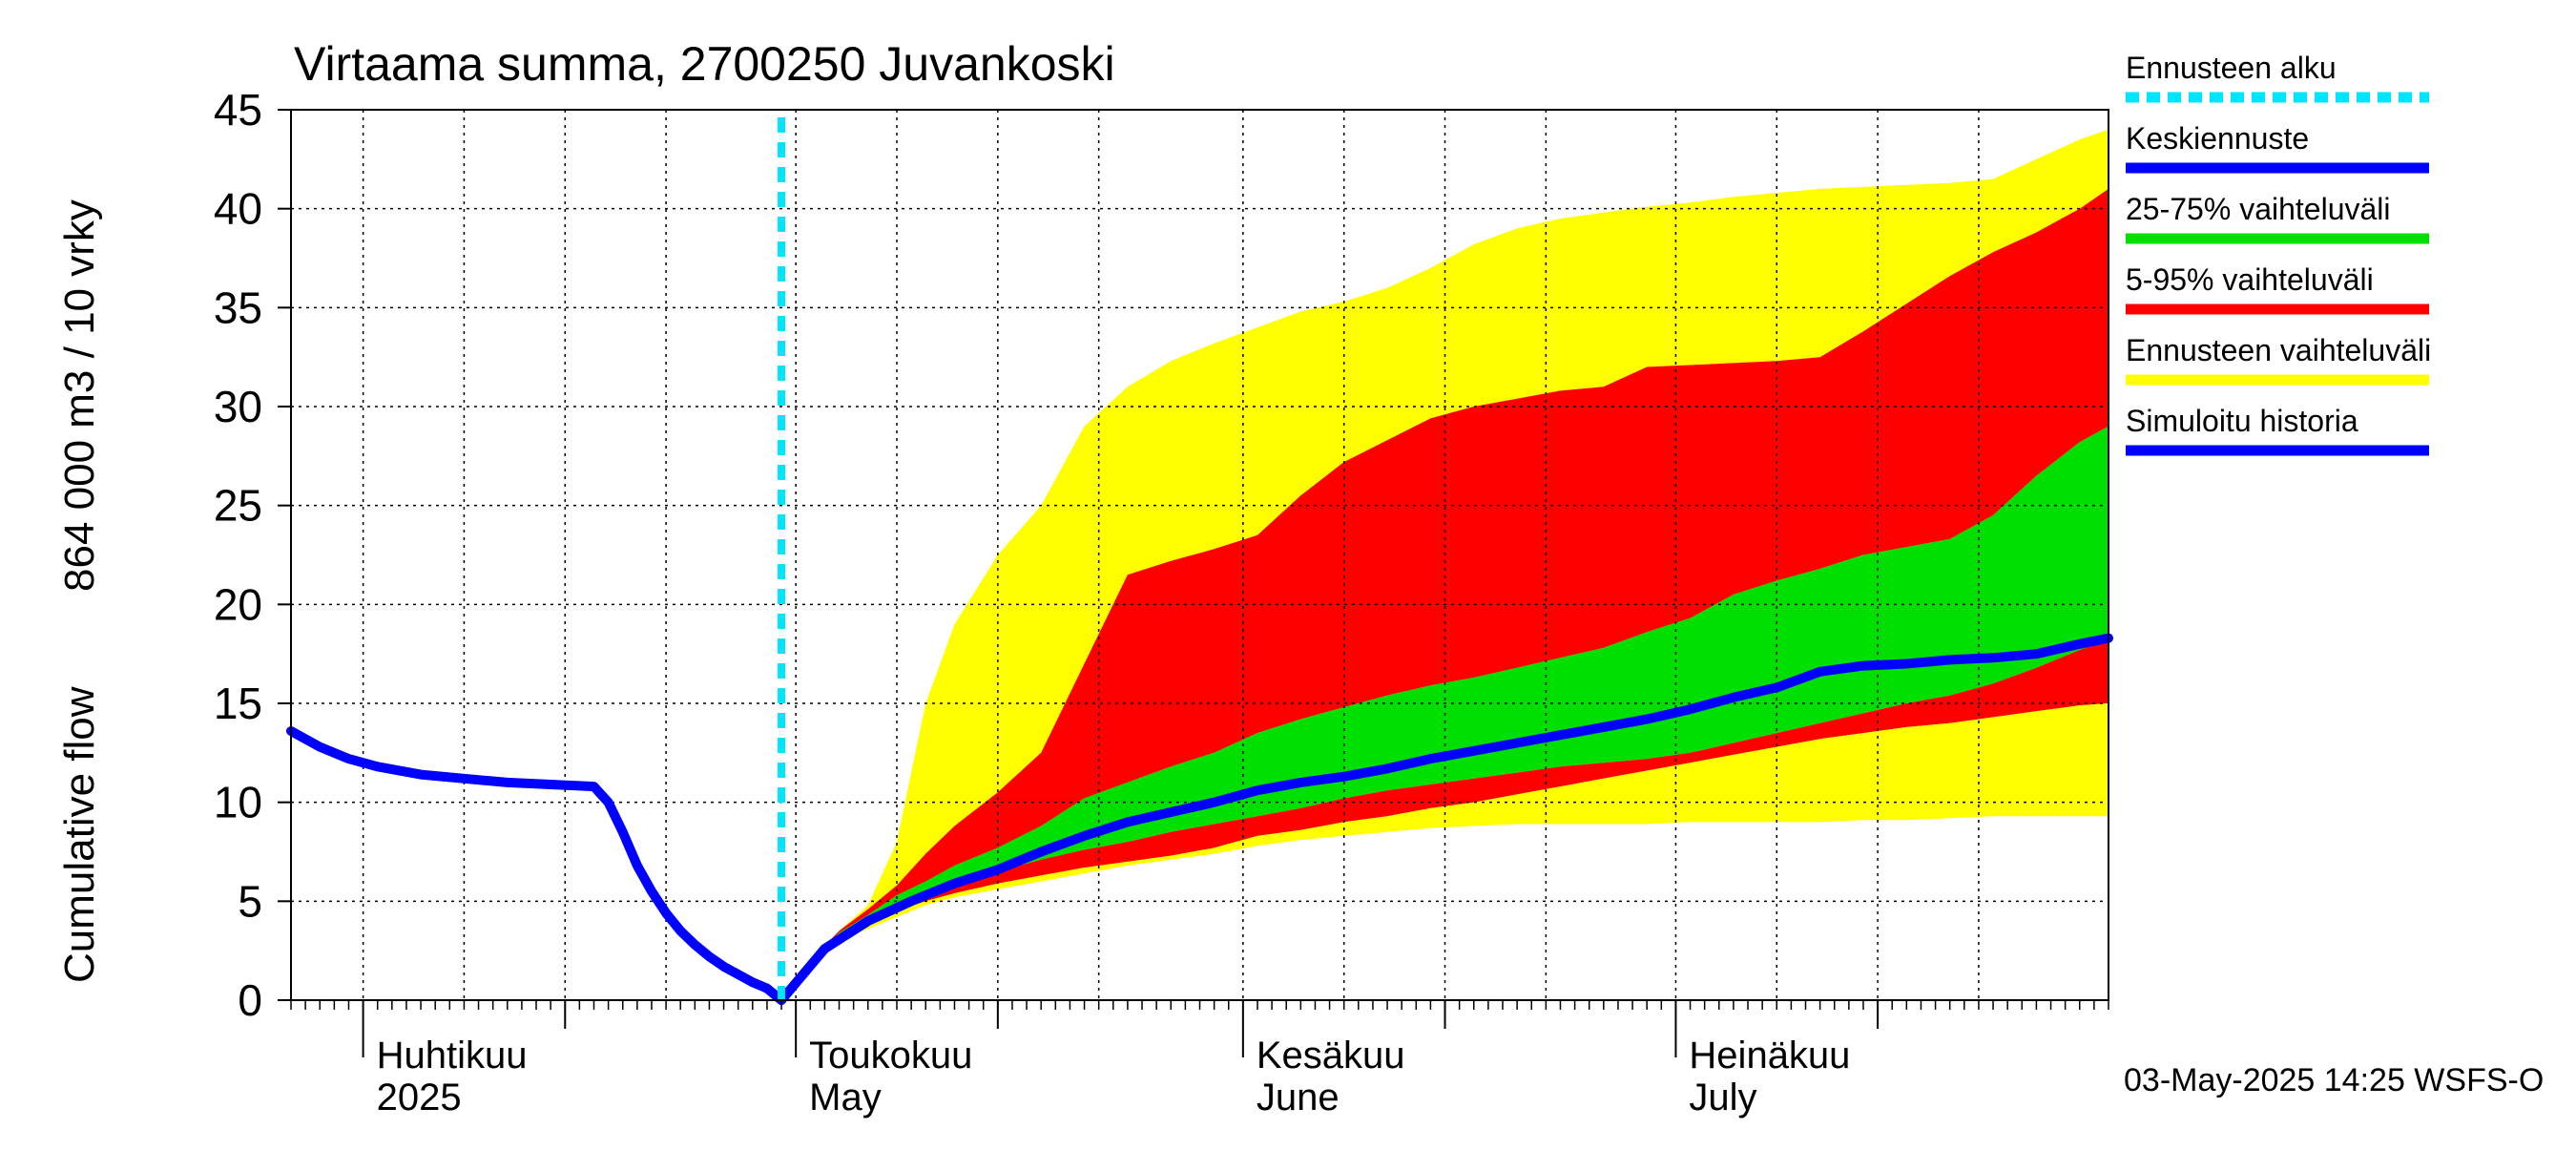  I want to click on x-month-label: Huhtikuu, so click(452, 1056).